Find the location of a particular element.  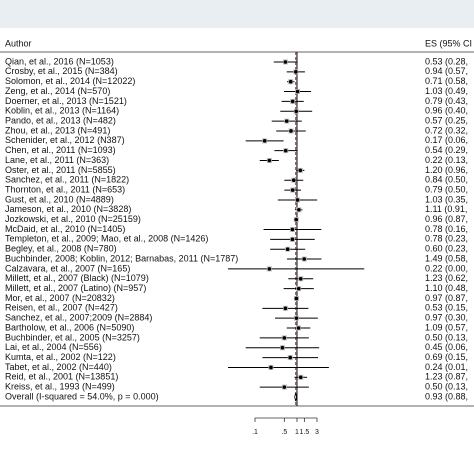

study-label: Solomon, et al., 2014 (N=12022) is located at coordinates (70, 81).